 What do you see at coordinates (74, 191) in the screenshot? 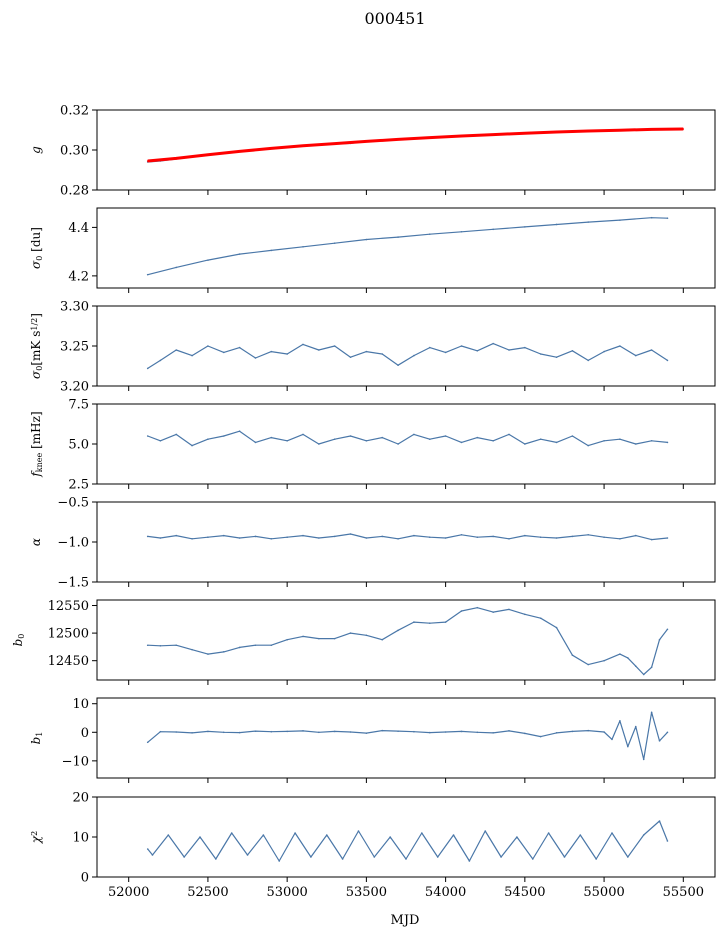
I see `y-tick-label: 0.28` at bounding box center [74, 191].